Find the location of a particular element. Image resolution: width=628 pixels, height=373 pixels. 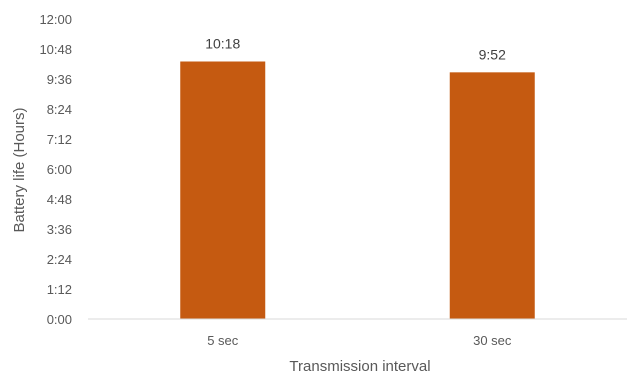

y-tick-label: 3:36 is located at coordinates (59, 229).